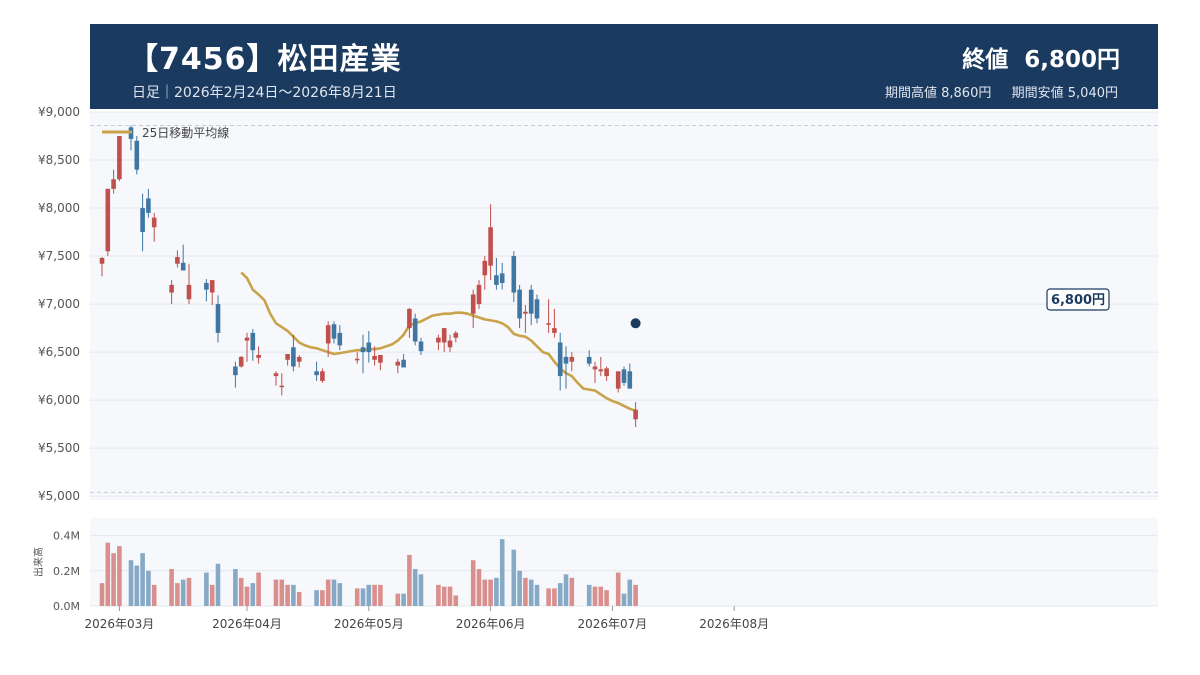 The height and width of the screenshot is (675, 1200). Describe the element at coordinates (1078, 299) in the screenshot. I see `last-price-box` at that location.